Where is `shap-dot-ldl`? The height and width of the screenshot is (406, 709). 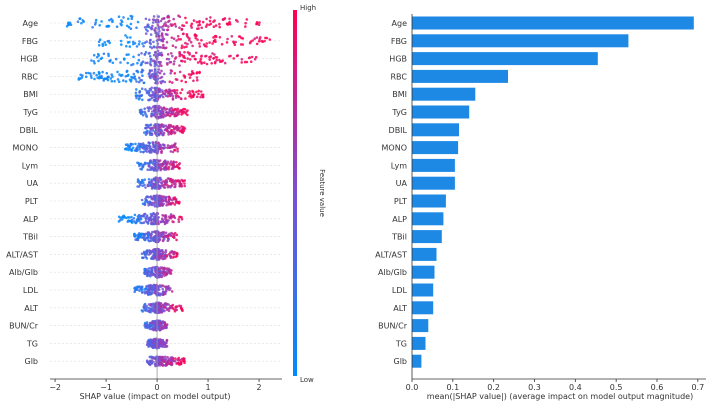 shap-dot-ldl is located at coordinates (165, 292).